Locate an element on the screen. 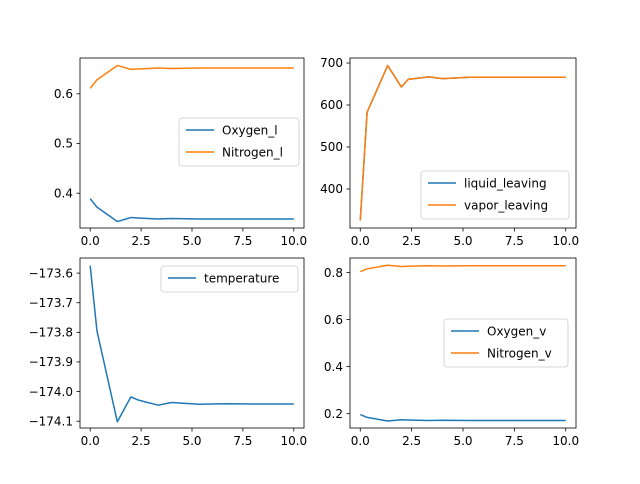 The width and height of the screenshot is (640, 484). legend-label: Nitrogen_l is located at coordinates (252, 153).